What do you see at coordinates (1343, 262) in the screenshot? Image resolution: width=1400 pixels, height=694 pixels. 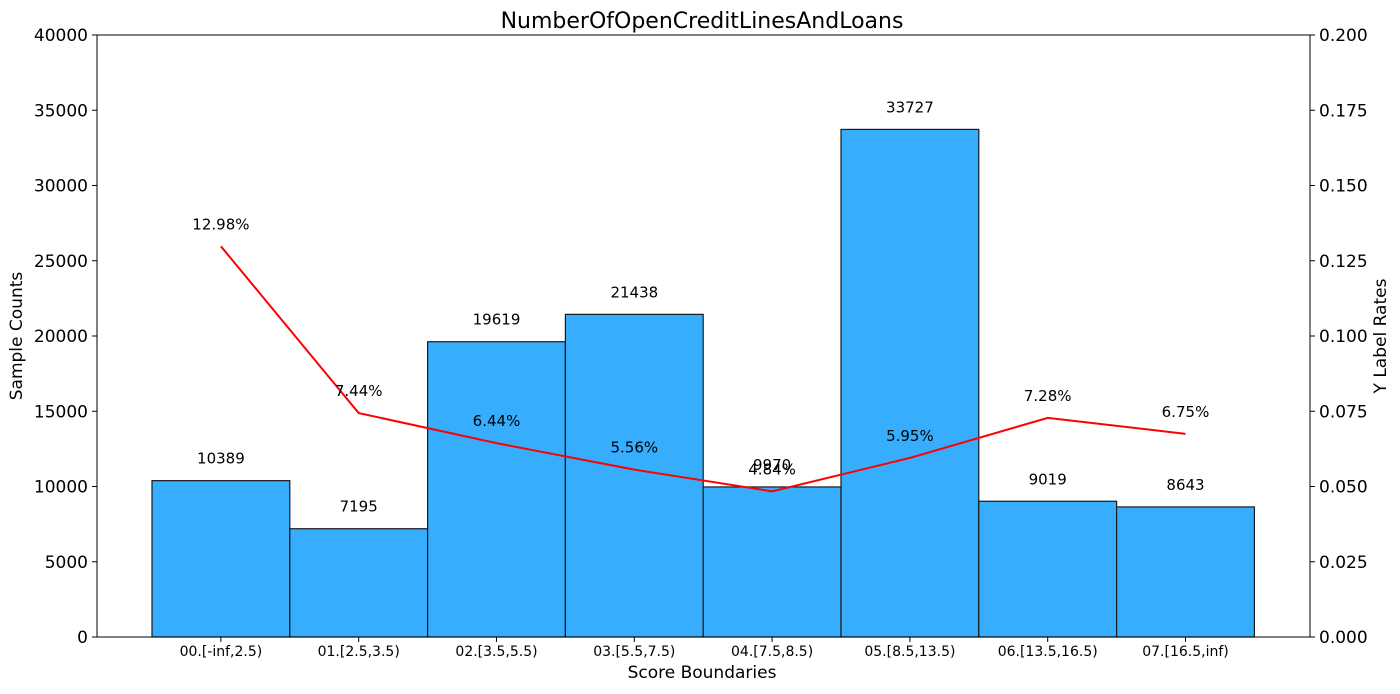 I see `y2-tick-label: 0.125` at bounding box center [1343, 262].